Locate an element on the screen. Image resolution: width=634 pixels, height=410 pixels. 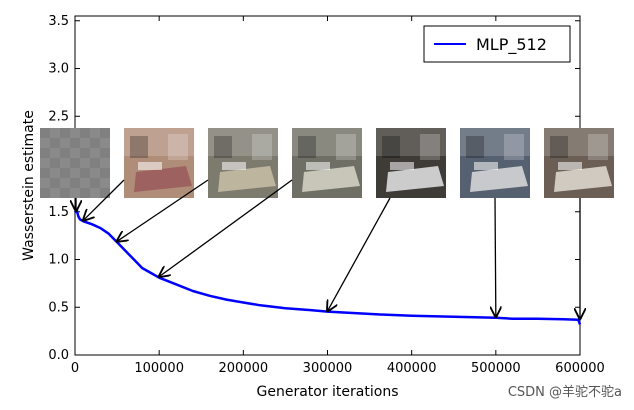
x-axis-label: Generator iterations is located at coordinates (328, 392).